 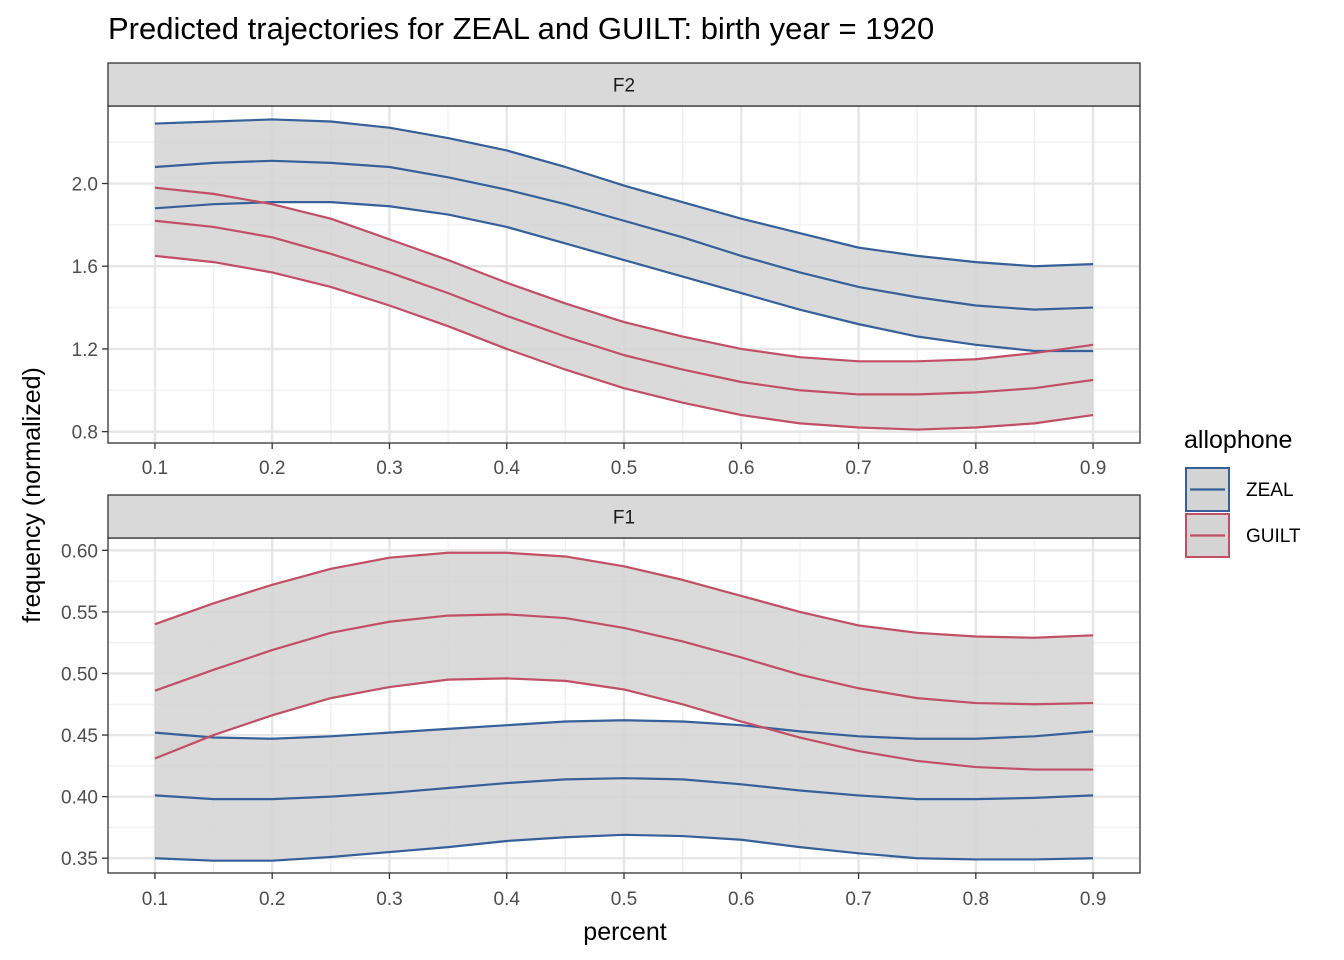 I want to click on legend-title: allophone, so click(x=1238, y=440).